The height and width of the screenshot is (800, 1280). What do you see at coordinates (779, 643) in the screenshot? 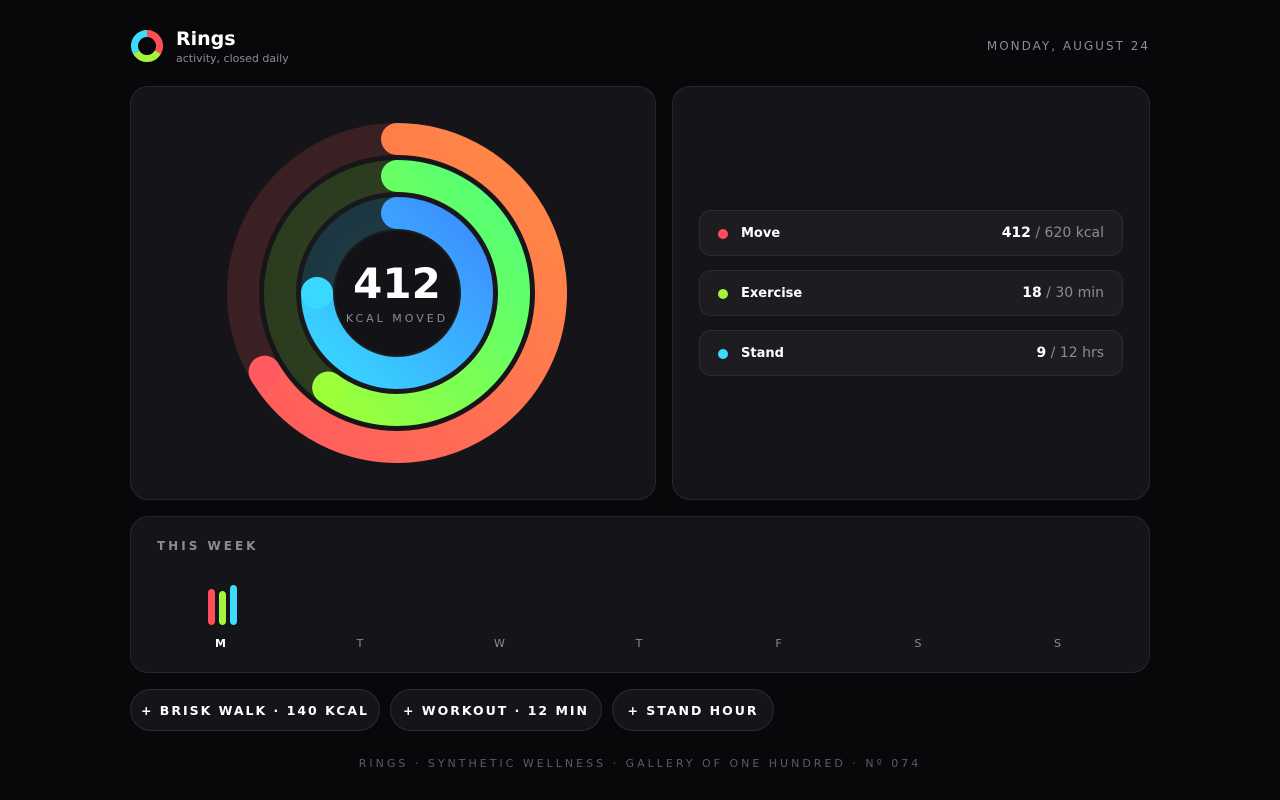
I see `day-label: F` at bounding box center [779, 643].